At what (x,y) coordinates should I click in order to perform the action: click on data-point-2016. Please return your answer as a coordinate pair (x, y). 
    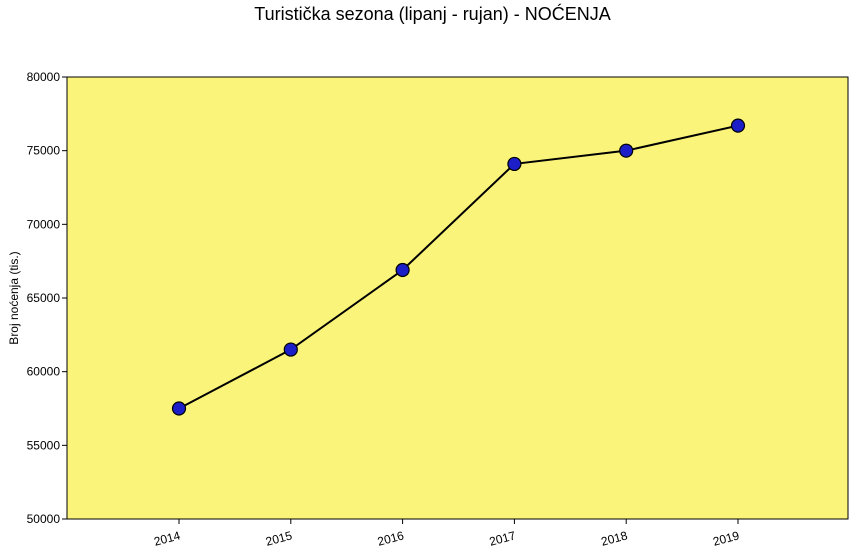
    Looking at the image, I should click on (402, 270).